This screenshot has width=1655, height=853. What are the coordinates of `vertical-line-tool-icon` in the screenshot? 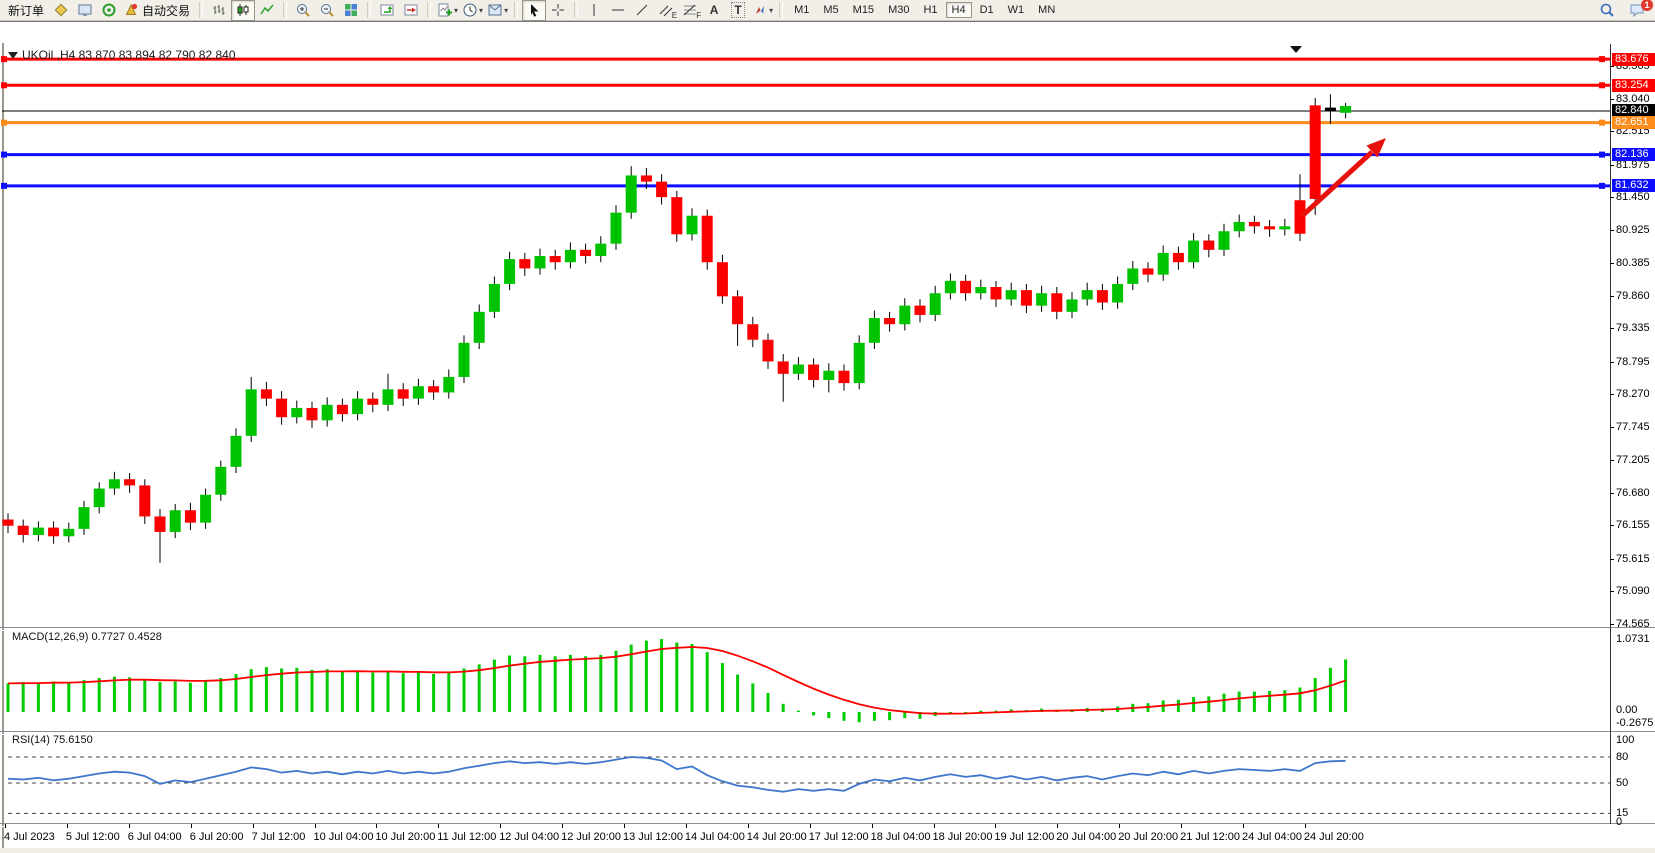 It's located at (594, 10).